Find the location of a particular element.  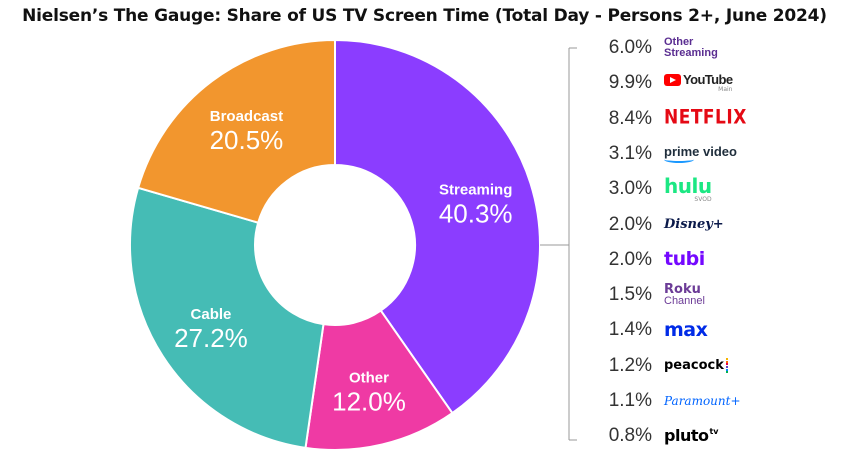

logo-text-2: Streaming is located at coordinates (691, 53).